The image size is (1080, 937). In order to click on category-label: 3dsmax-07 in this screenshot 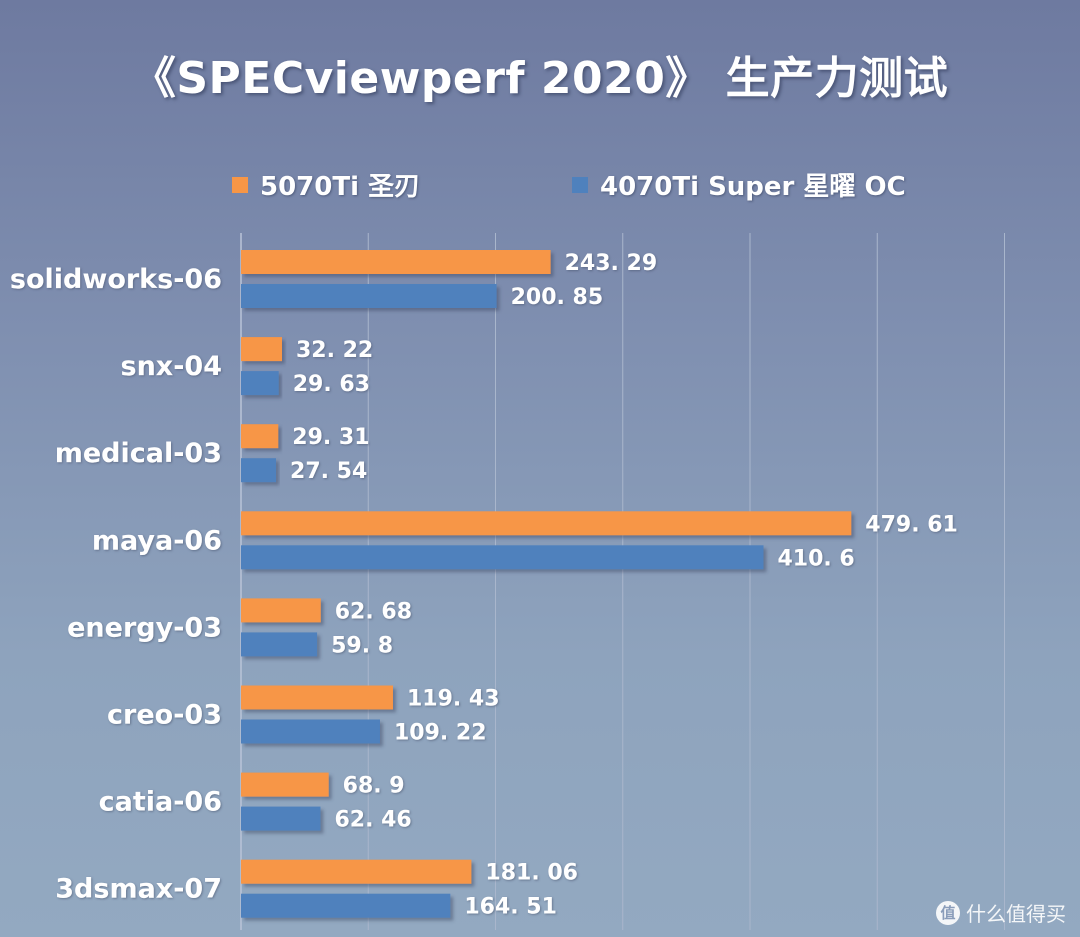, I will do `click(138, 889)`.